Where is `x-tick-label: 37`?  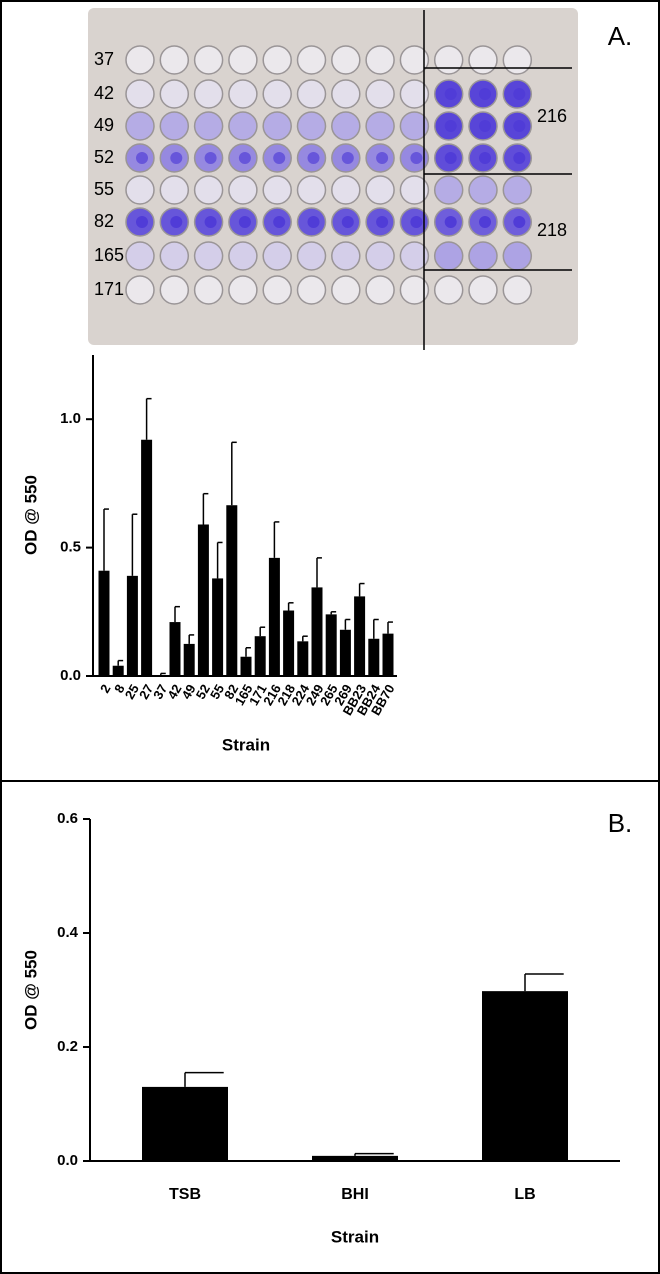
x-tick-label: 37 is located at coordinates (160, 692).